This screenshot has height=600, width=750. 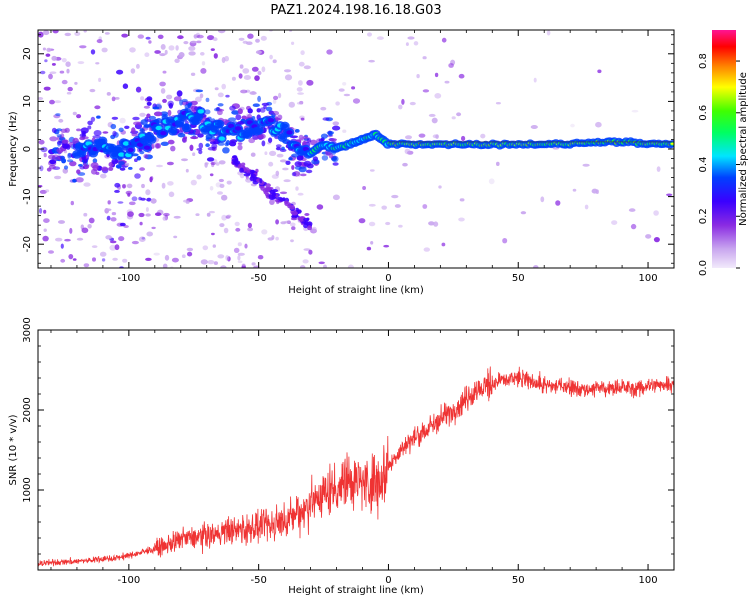 What do you see at coordinates (355, 10) in the screenshot?
I see `figure-title: PAZ1.2024.198.16.18.G03` at bounding box center [355, 10].